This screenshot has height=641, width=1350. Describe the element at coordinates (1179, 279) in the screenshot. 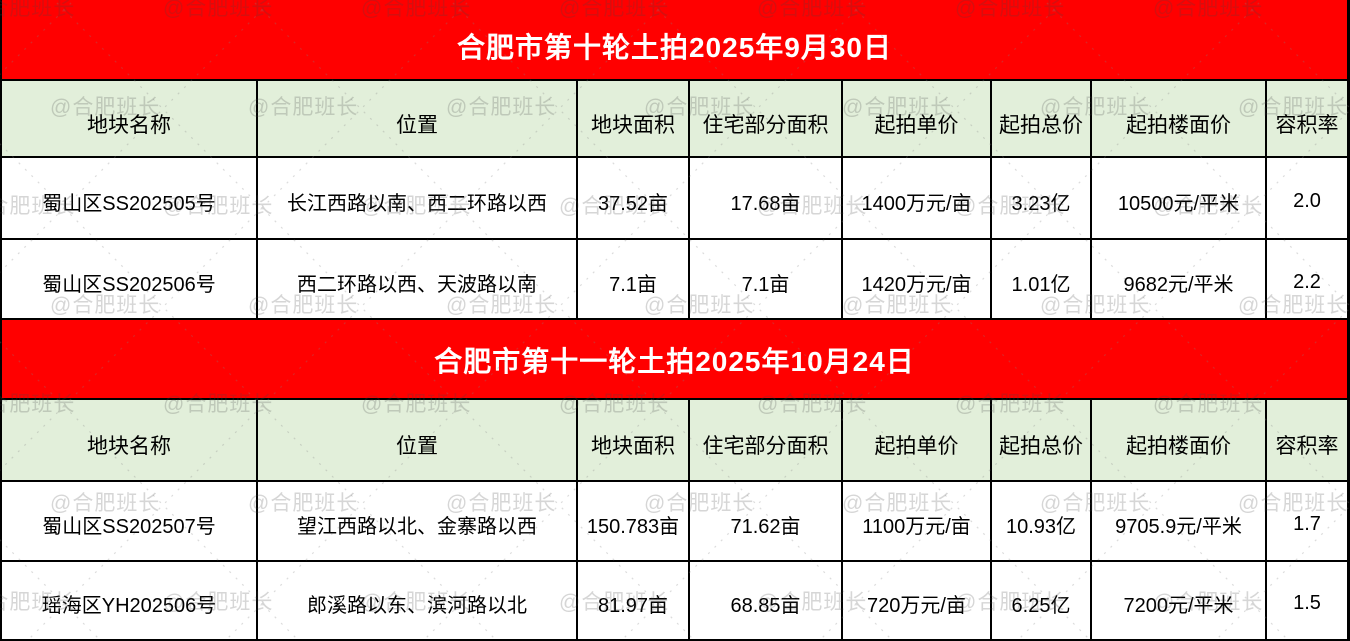

I see `cell-floor-price: 9682元/平米` at that location.